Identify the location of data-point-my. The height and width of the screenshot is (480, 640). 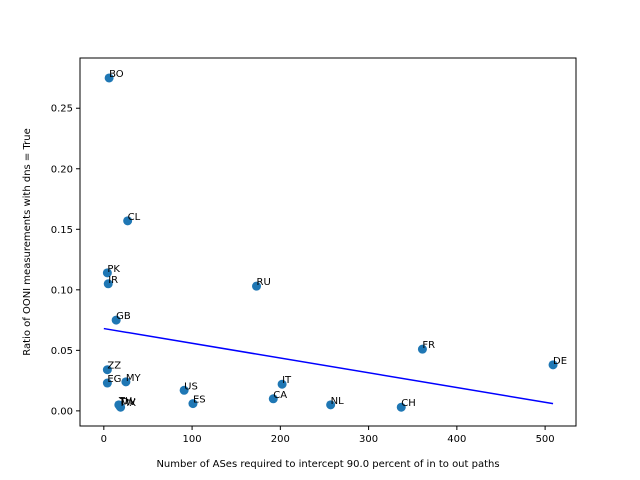
(126, 382).